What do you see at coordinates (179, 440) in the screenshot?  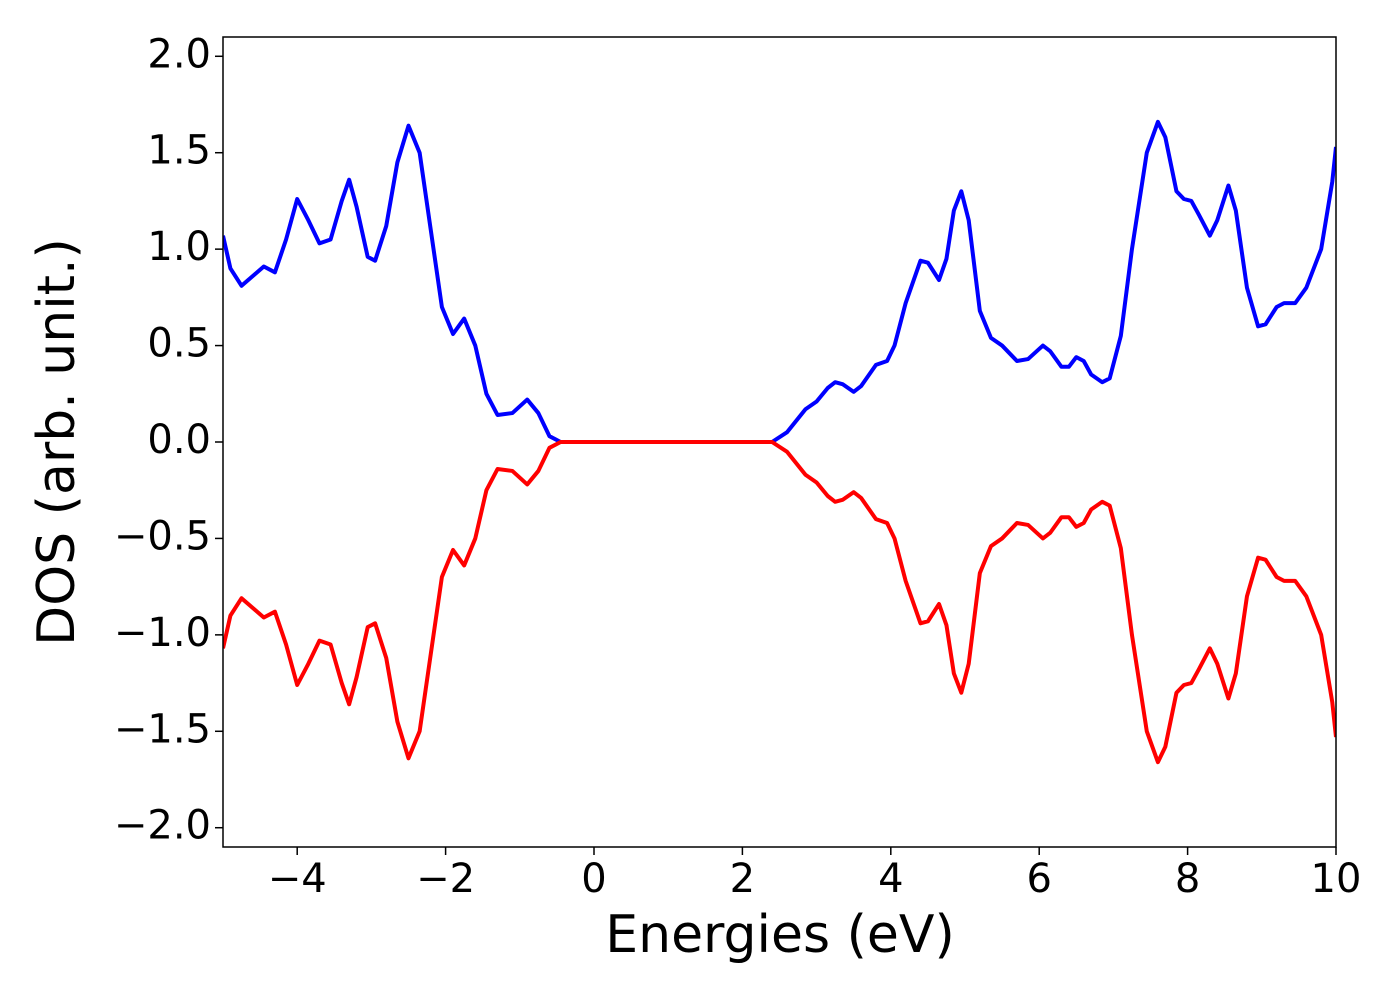 I see `y-tick-label: 0.0` at bounding box center [179, 440].